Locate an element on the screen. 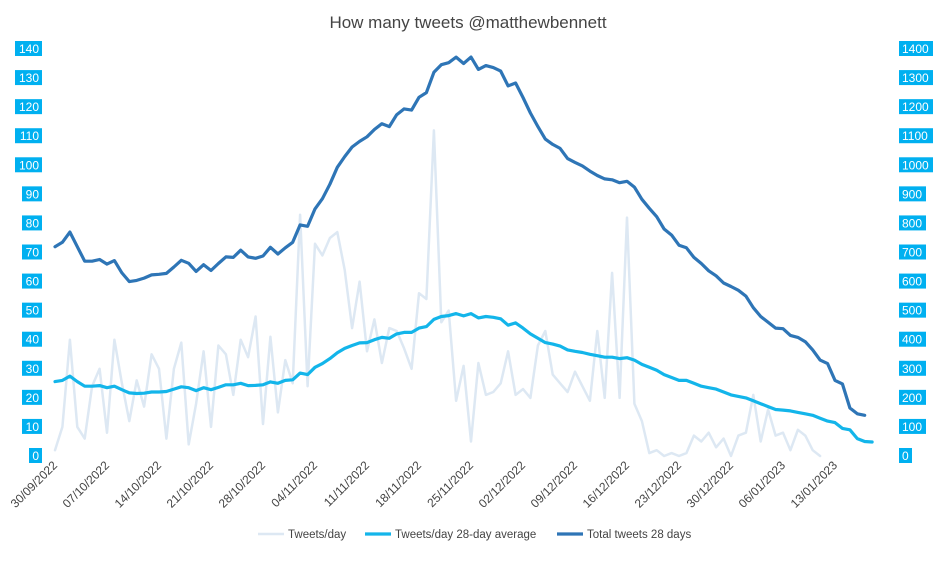  right-tick-label: 400 is located at coordinates (912, 340).